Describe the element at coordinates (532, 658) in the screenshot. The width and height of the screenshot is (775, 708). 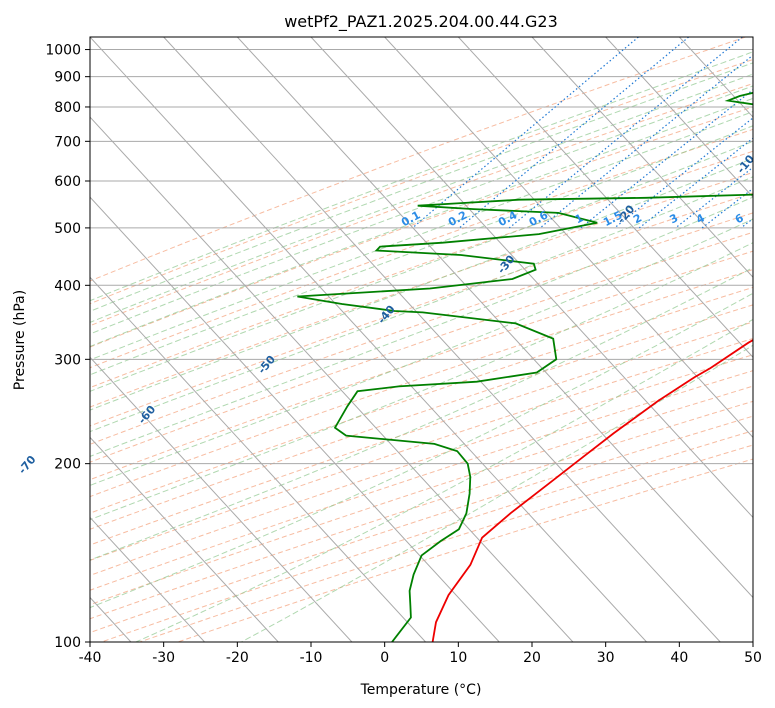
I see `x-tick-label: 20` at that location.